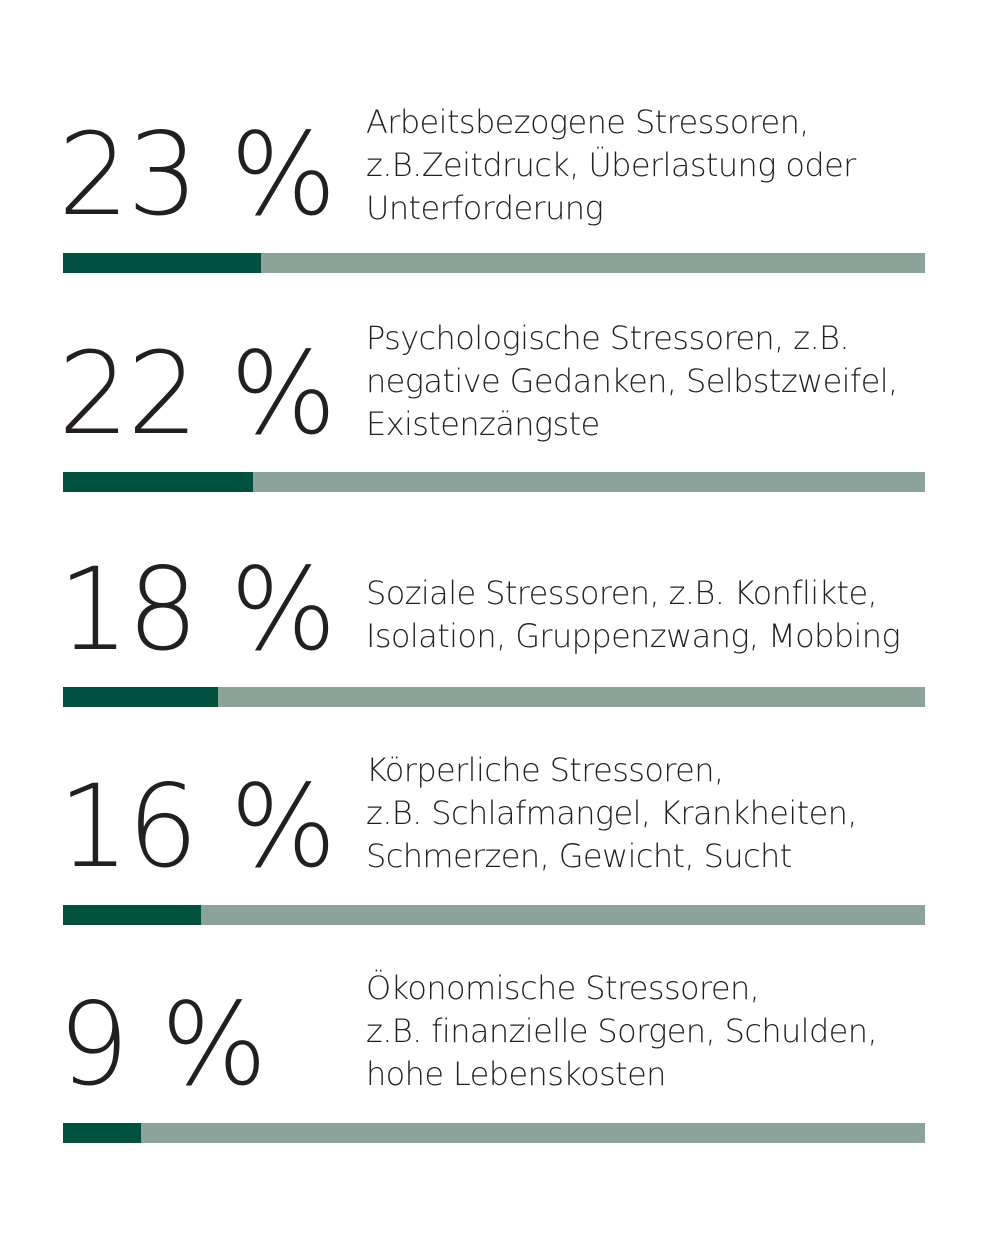 This screenshot has width=1000, height=1250. Describe the element at coordinates (545, 770) in the screenshot. I see `description-line: Körperliche Stressoren,` at that location.